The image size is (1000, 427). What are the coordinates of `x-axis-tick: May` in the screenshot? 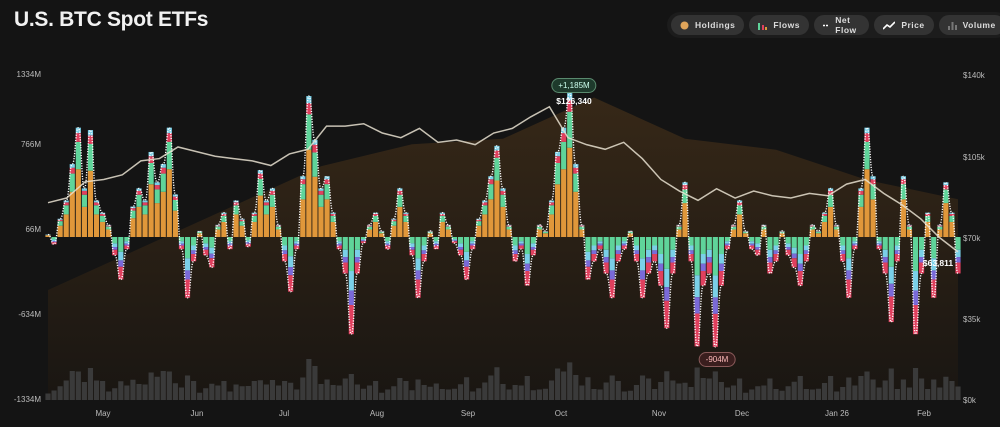 It's located at (103, 413).